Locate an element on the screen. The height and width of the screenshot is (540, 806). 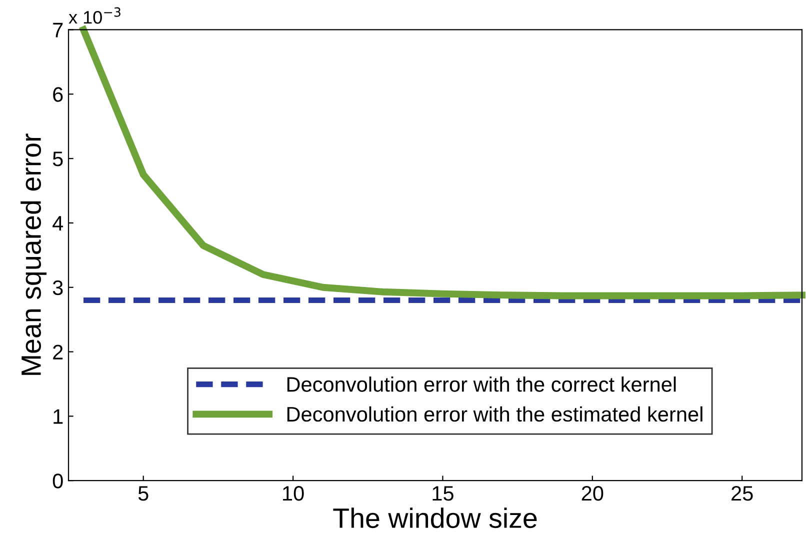
text: x 10$^{−3}$ is located at coordinates (94, 15).